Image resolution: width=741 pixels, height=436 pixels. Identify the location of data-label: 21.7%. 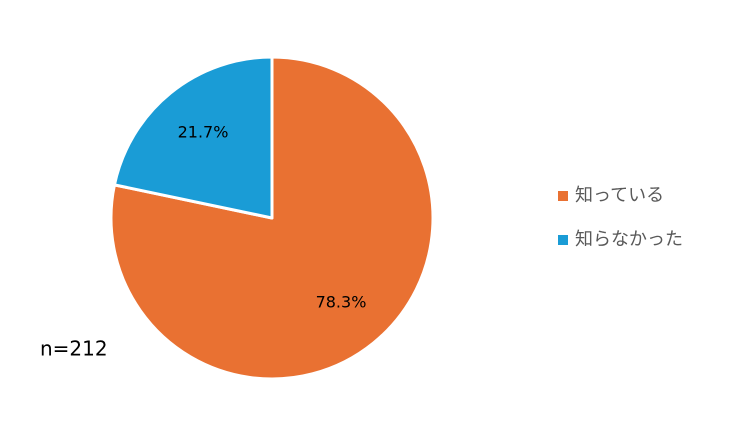
(203, 131).